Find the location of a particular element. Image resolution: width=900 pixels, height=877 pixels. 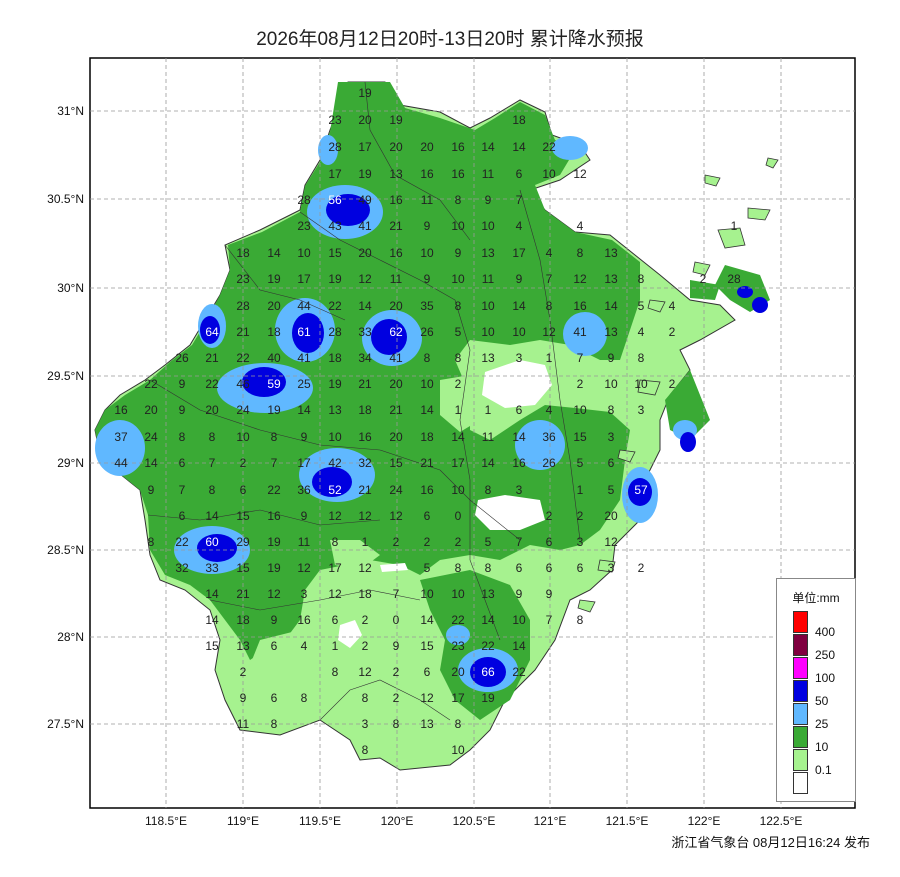

rainfall-value: 43 is located at coordinates (335, 226).